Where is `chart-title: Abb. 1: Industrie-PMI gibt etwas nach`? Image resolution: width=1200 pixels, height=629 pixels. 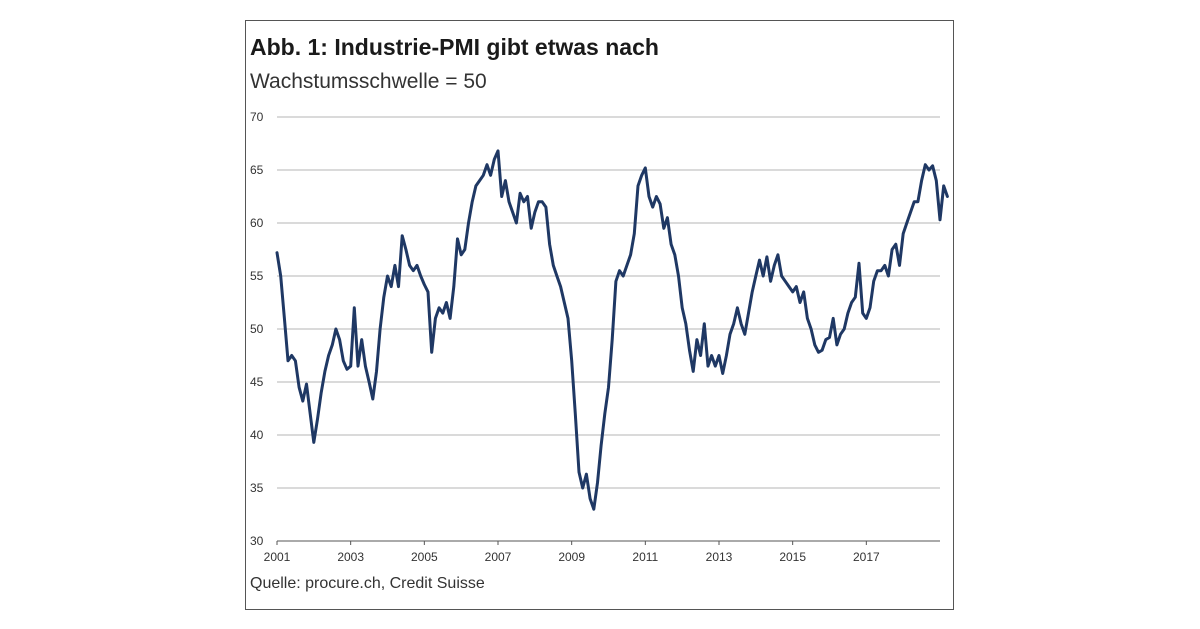
chart-title: Abb. 1: Industrie-PMI gibt etwas nach is located at coordinates (454, 47).